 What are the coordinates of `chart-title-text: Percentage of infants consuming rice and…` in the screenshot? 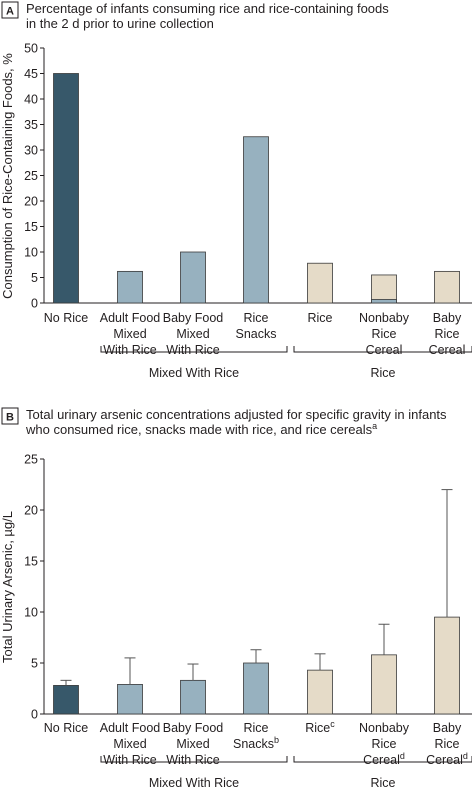 It's located at (207, 8).